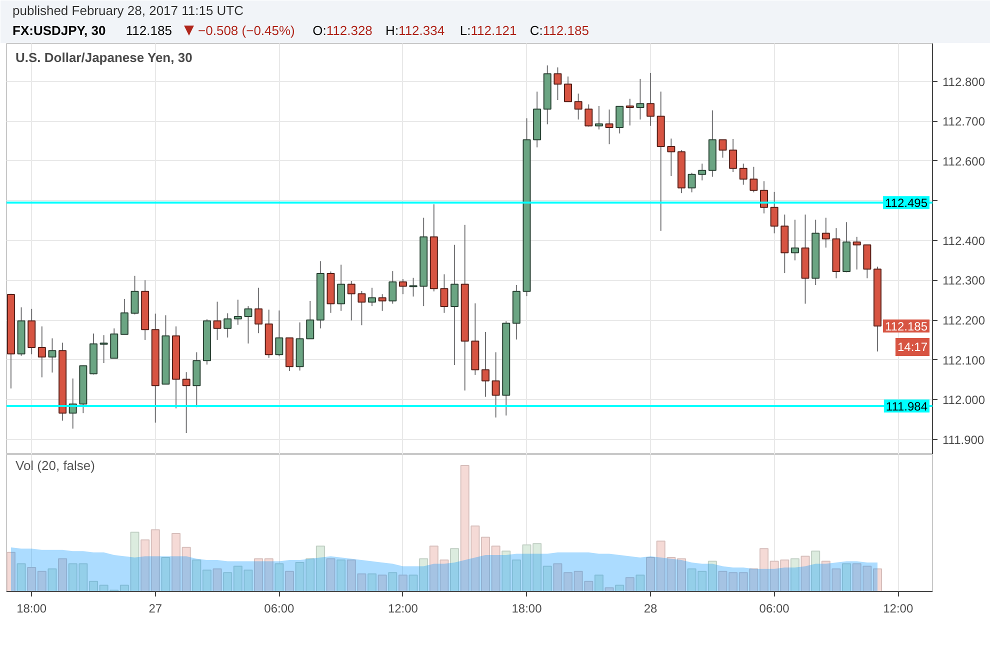 The height and width of the screenshot is (646, 990). What do you see at coordinates (415, 30) in the screenshot?
I see `text: H:112.334` at bounding box center [415, 30].